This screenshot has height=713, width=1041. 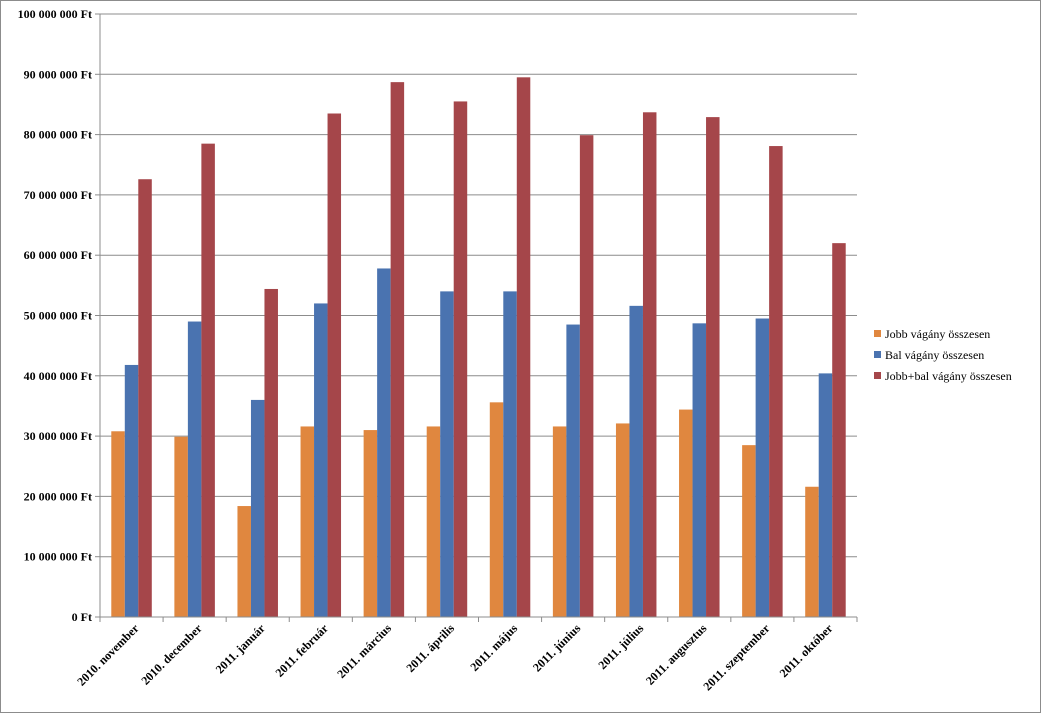 What do you see at coordinates (241, 649) in the screenshot?
I see `x-tick-label: 2011. január` at bounding box center [241, 649].